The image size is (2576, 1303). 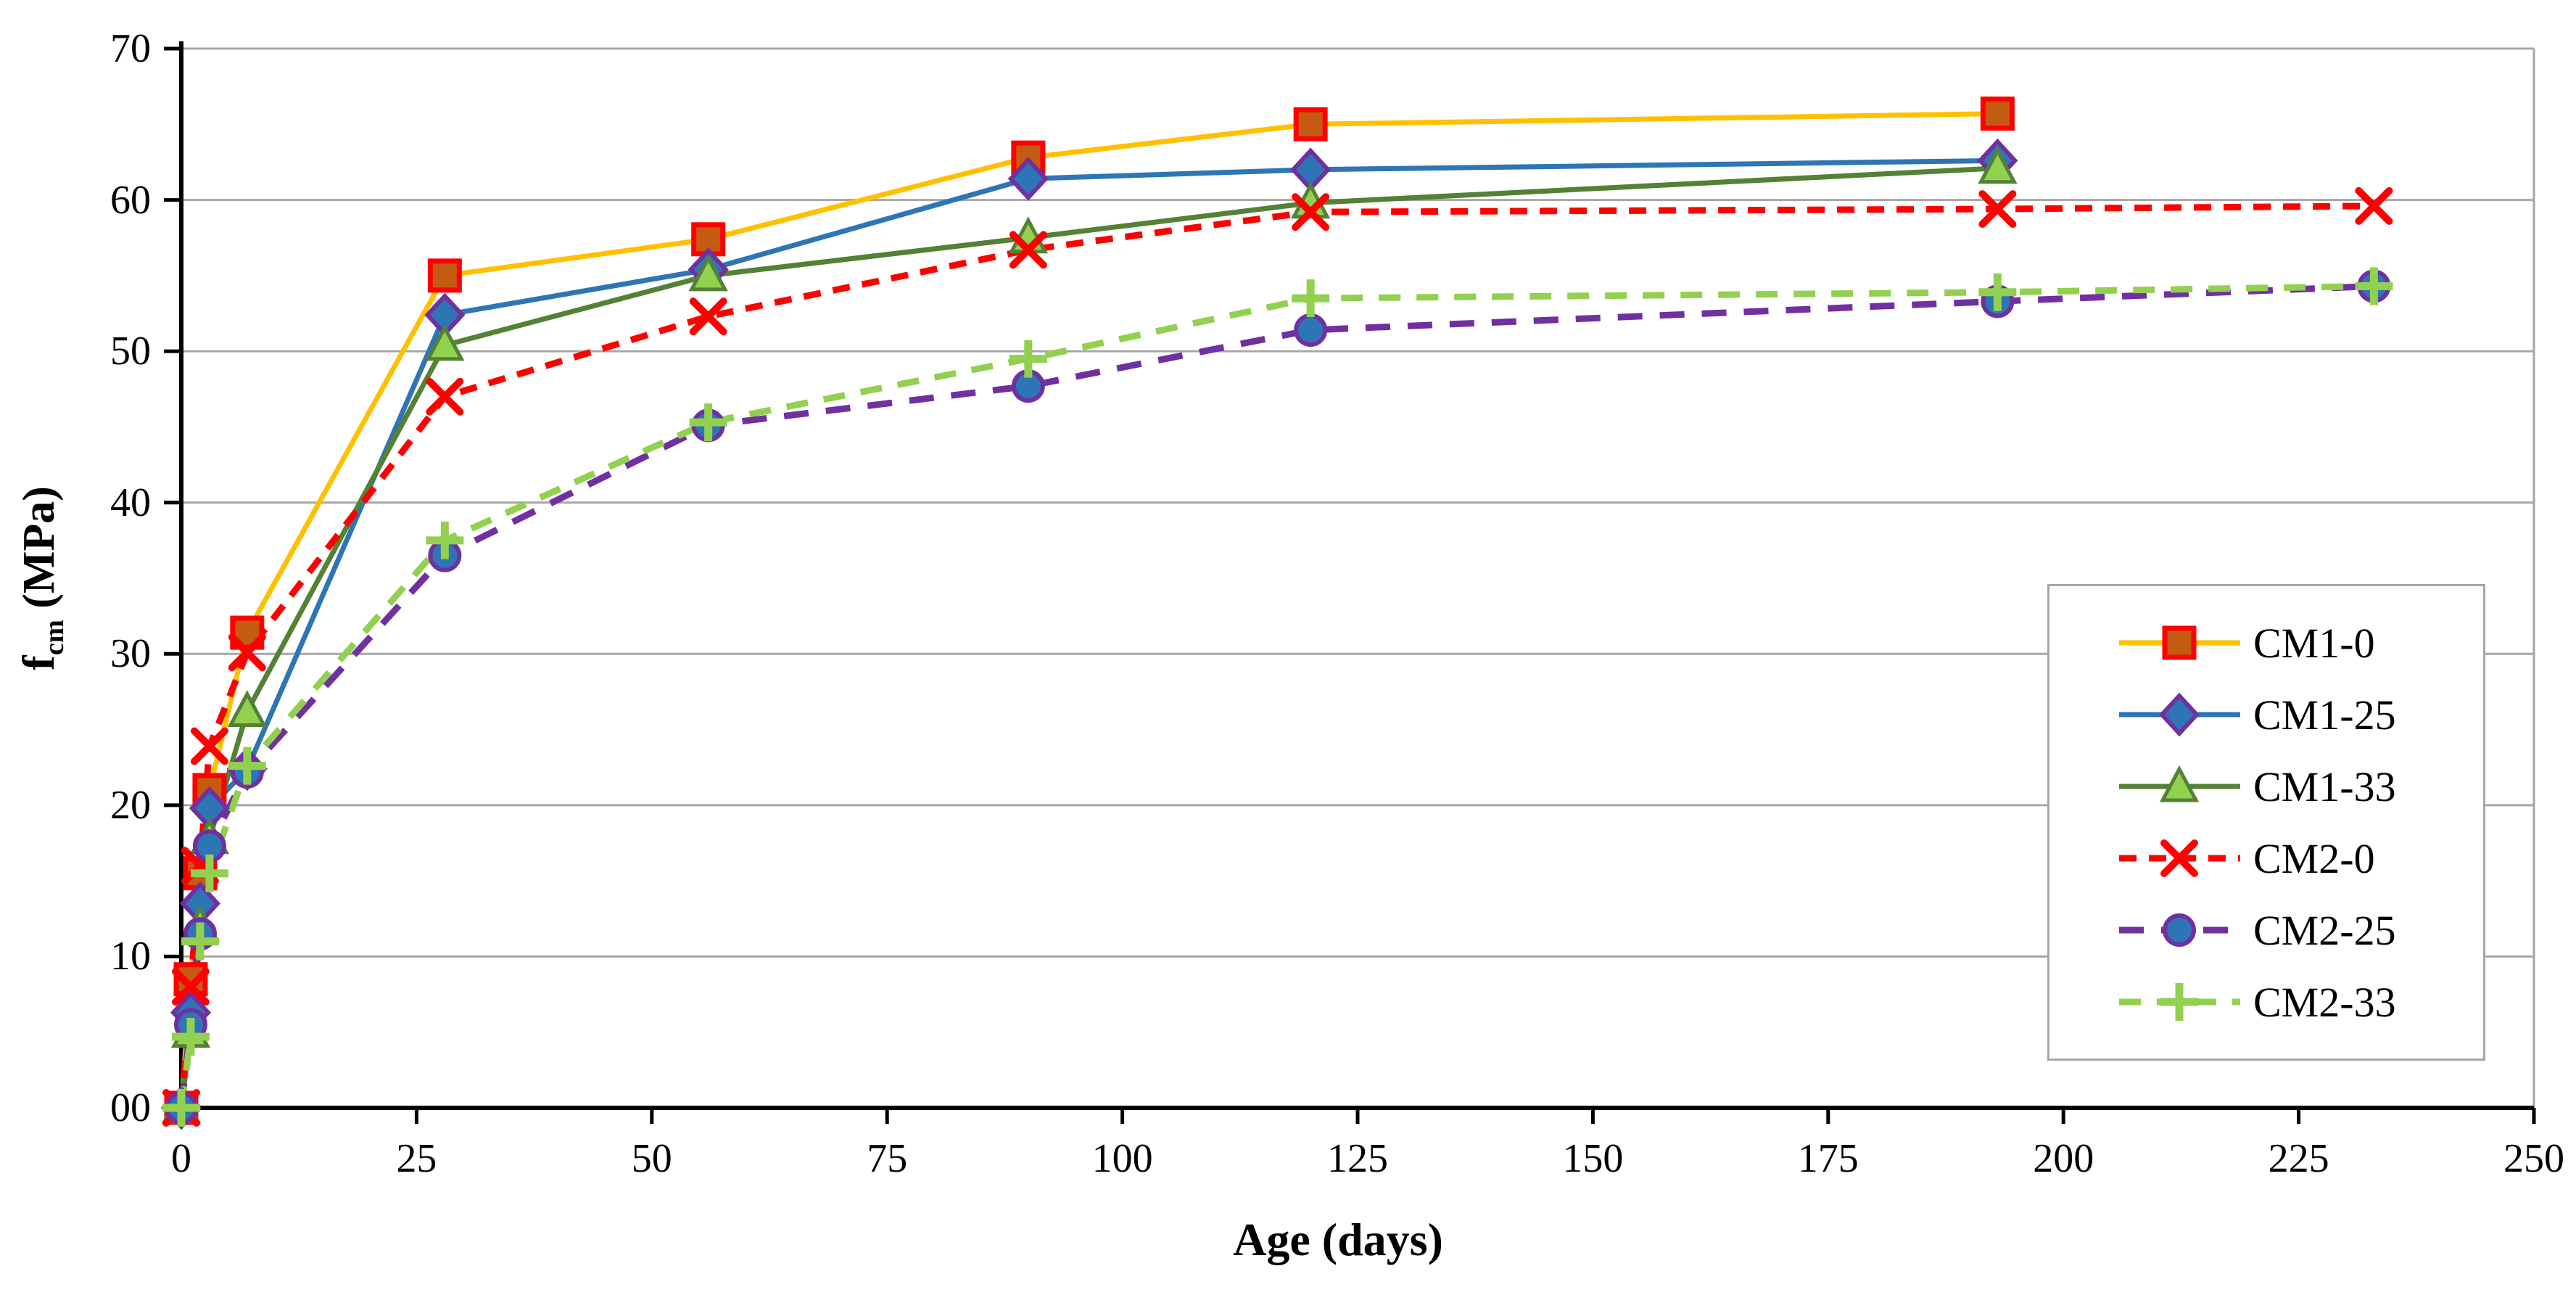 What do you see at coordinates (708, 422) in the screenshot?
I see `data-point-CM2-33-56d` at bounding box center [708, 422].